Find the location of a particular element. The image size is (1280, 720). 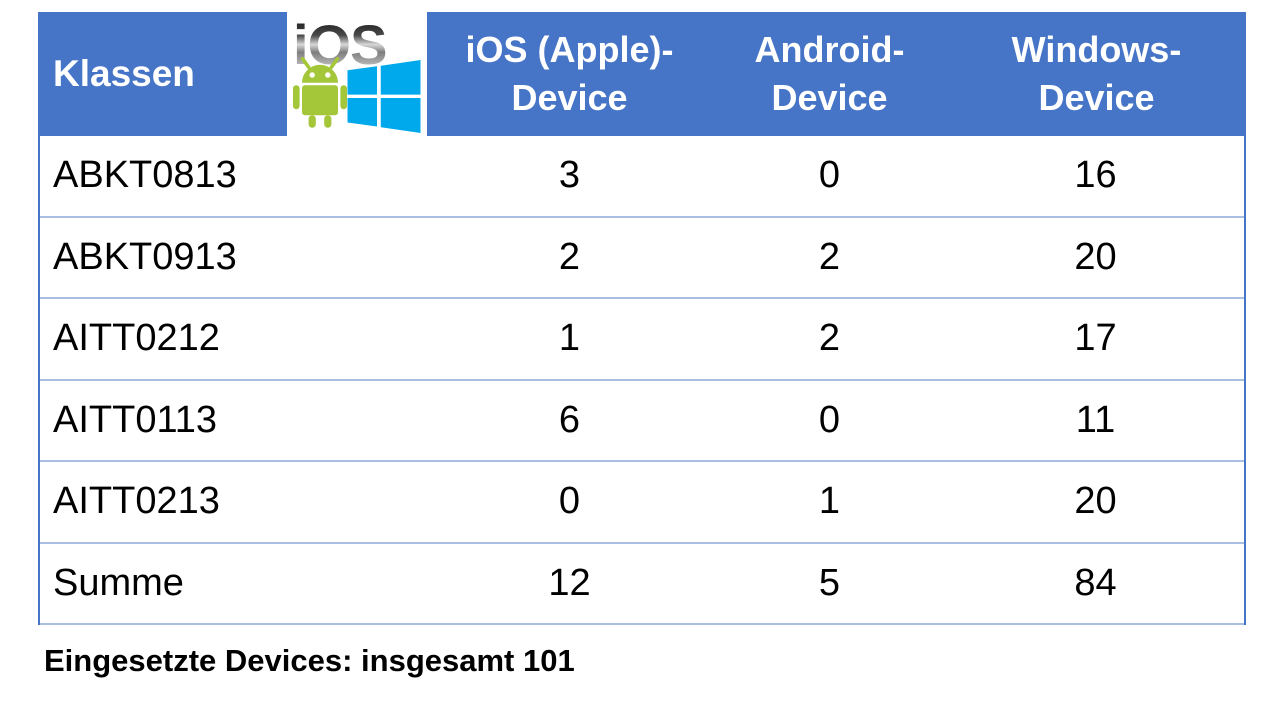

ios-count-cell: 12 is located at coordinates (569, 582).